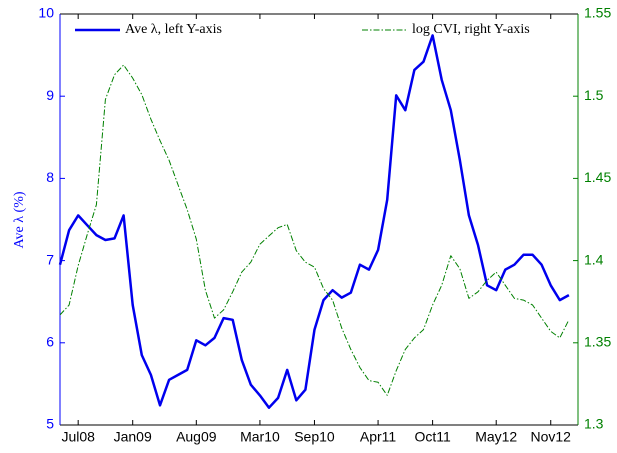 This screenshot has width=617, height=453. What do you see at coordinates (471, 29) in the screenshot?
I see `legend-label: log CVI, right Y-axis` at bounding box center [471, 29].